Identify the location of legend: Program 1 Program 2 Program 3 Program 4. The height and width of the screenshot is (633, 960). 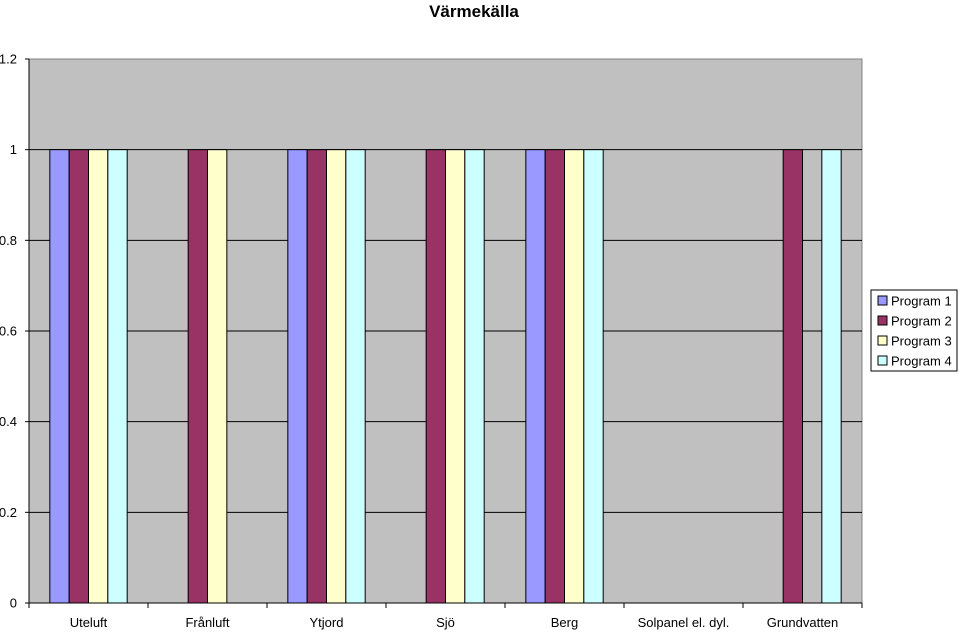
(914, 330).